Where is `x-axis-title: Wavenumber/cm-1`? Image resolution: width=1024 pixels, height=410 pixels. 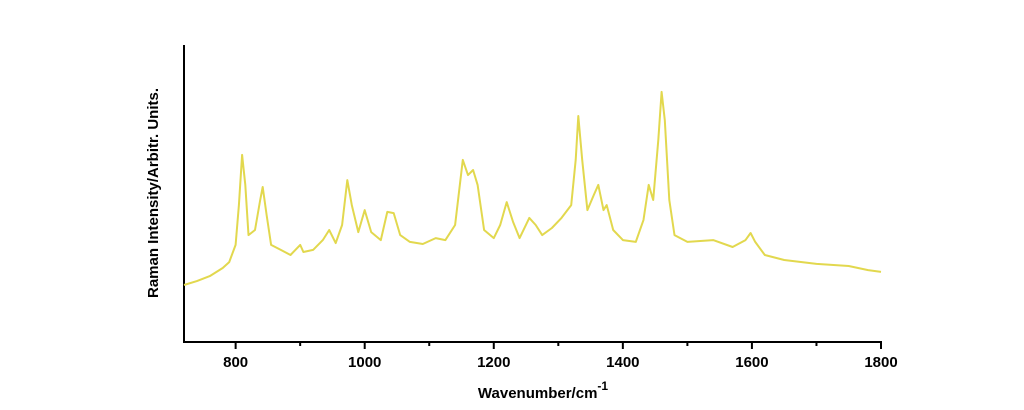
x-axis-title: Wavenumber/cm-1 is located at coordinates (543, 390).